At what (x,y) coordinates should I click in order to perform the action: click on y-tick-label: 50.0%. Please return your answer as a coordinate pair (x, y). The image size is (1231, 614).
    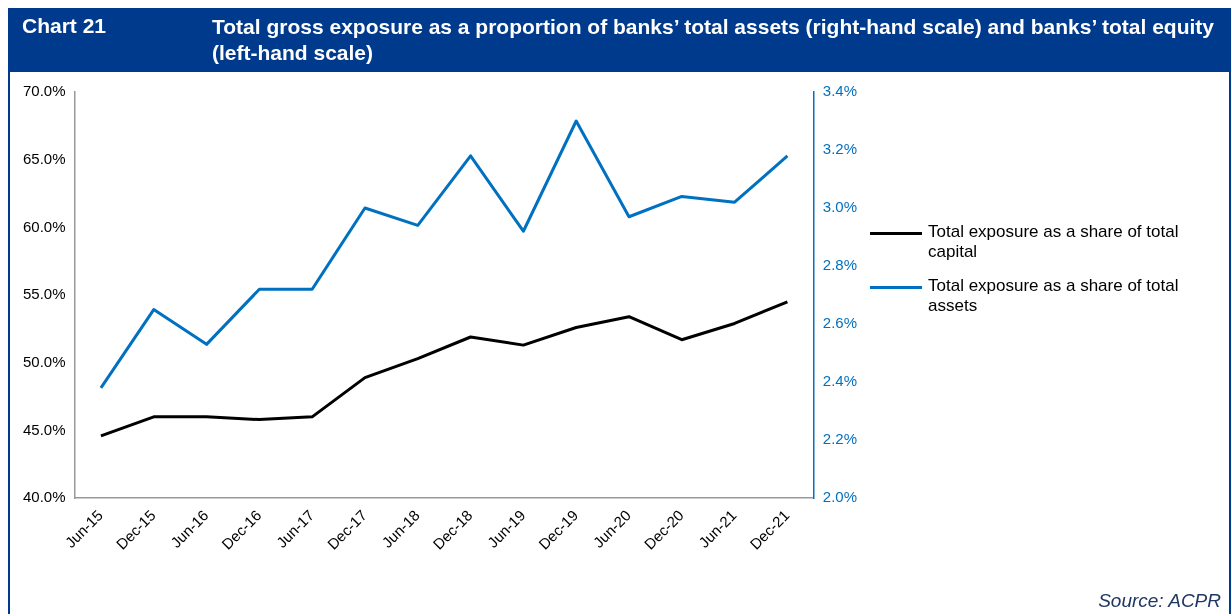
    Looking at the image, I should click on (44, 361).